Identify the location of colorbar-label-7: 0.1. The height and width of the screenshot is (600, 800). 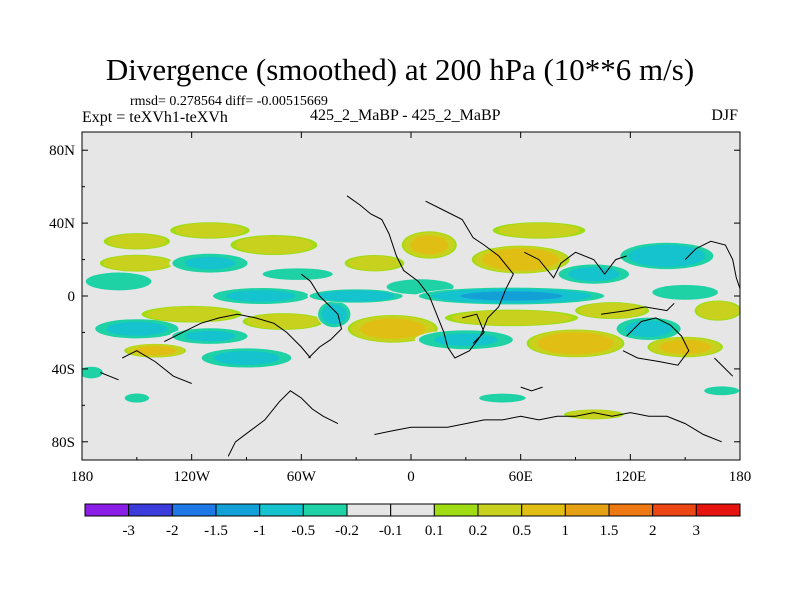
(434, 531).